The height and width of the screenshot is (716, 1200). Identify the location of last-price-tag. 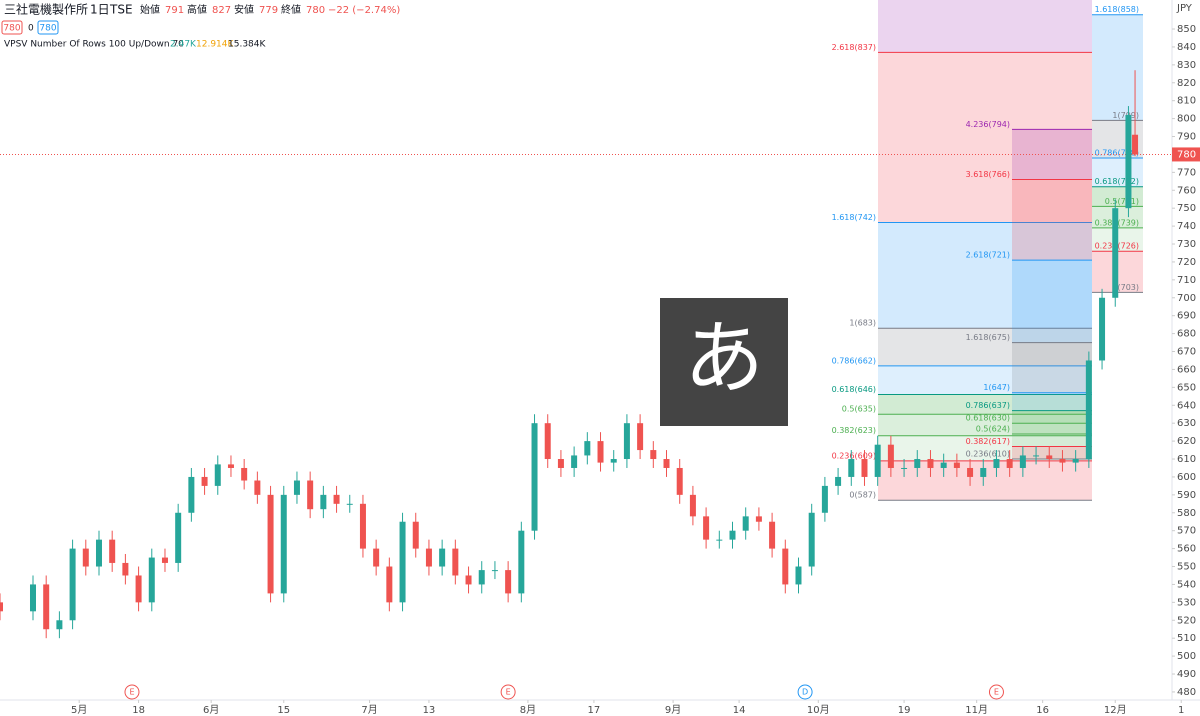
(1186, 154).